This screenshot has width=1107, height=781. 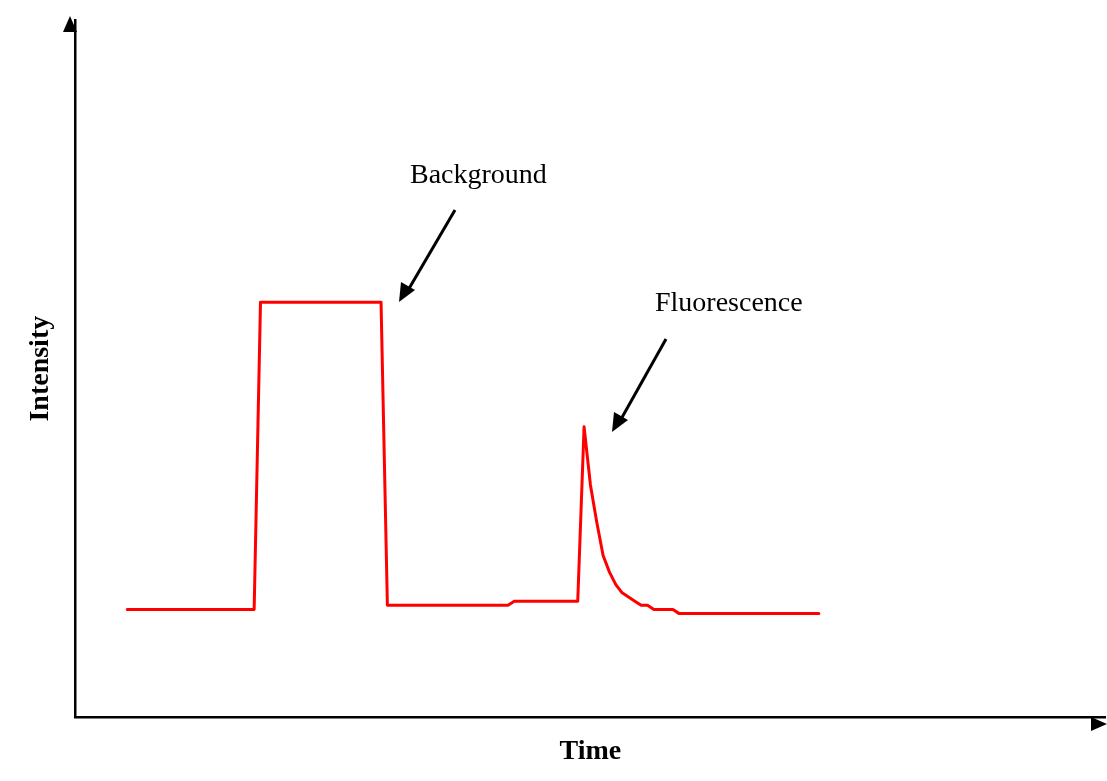 I want to click on y-axis-title: Intensity, so click(x=39, y=368).